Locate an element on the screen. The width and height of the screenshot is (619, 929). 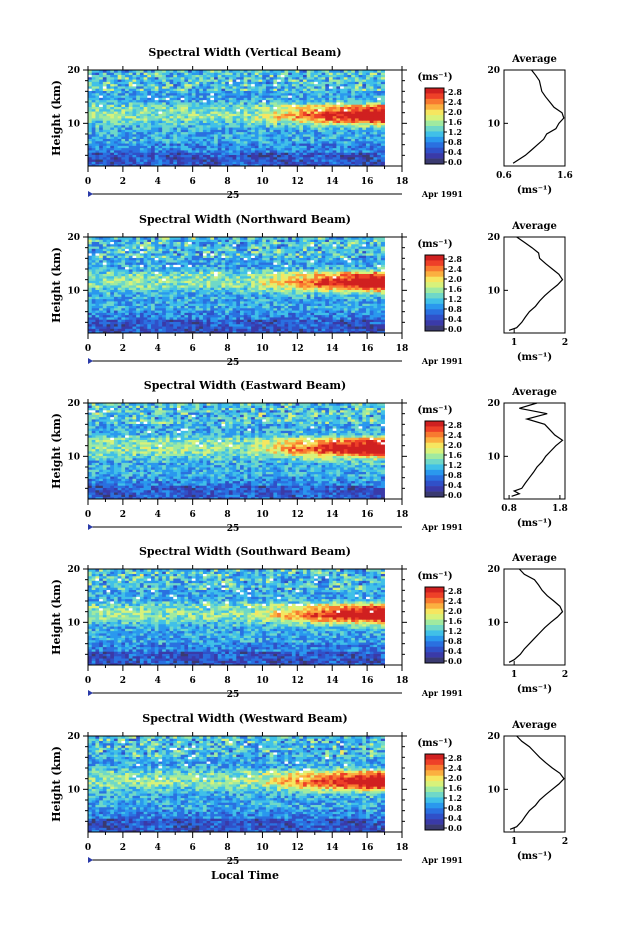
y-tick-label: 20 is located at coordinates (73, 737).